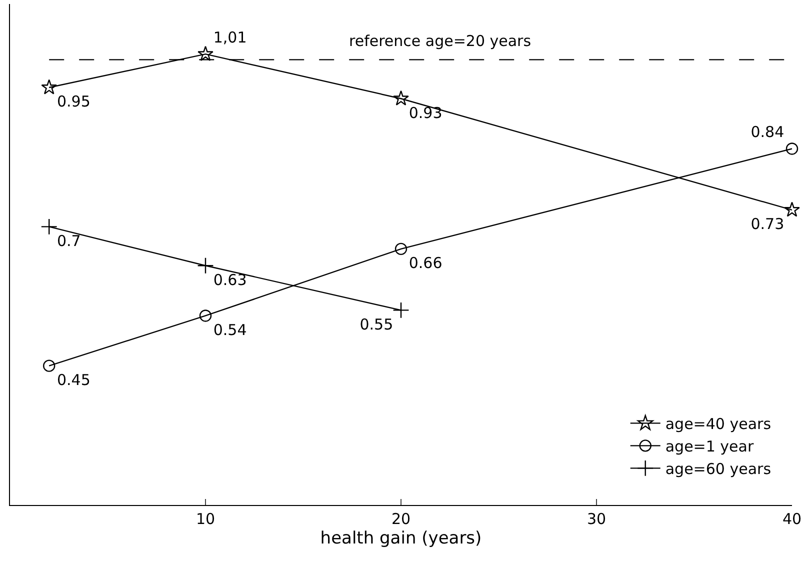 Image resolution: width=810 pixels, height=571 pixels. What do you see at coordinates (230, 329) in the screenshot?
I see `data-label: 0.54` at bounding box center [230, 329].